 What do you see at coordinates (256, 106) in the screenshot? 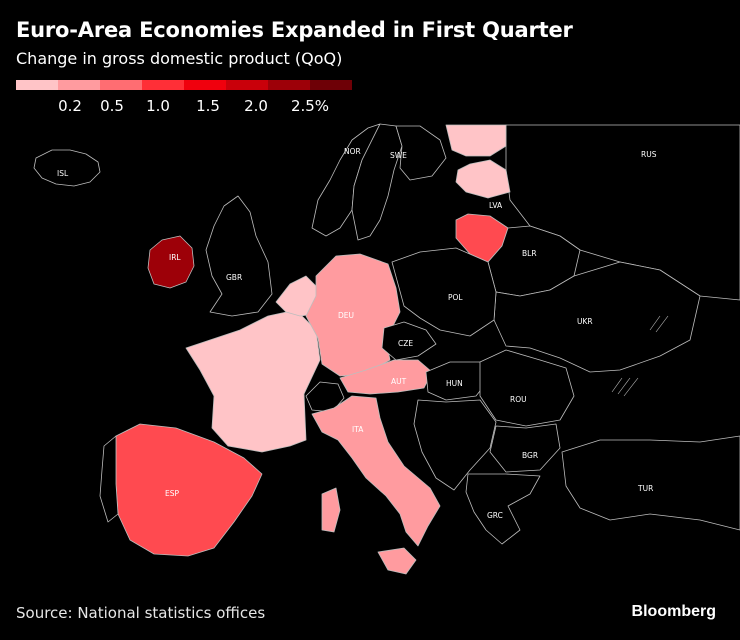
I see `legend-tick: 2.0` at bounding box center [256, 106].